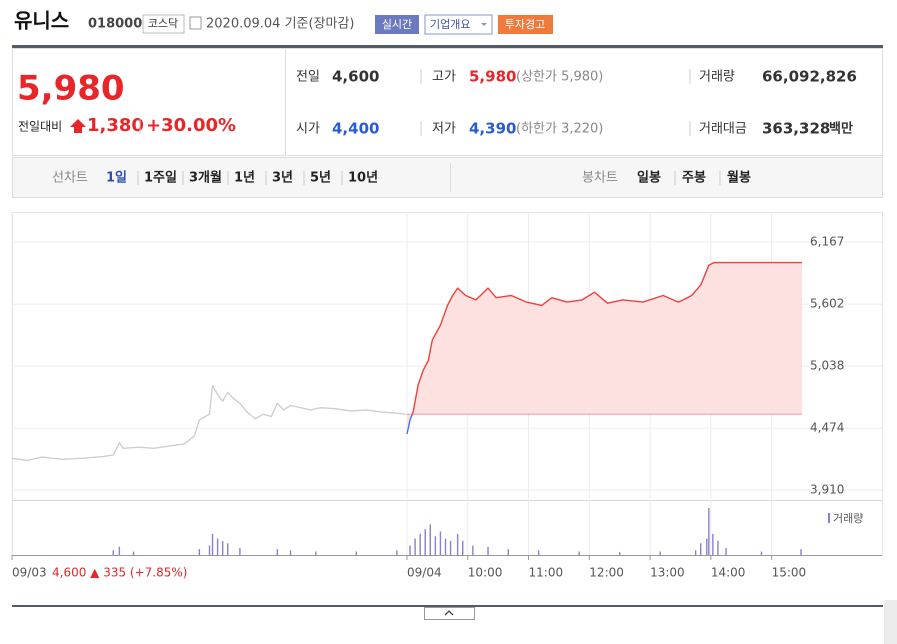 The width and height of the screenshot is (897, 644). I want to click on change: 1,380, so click(115, 125).